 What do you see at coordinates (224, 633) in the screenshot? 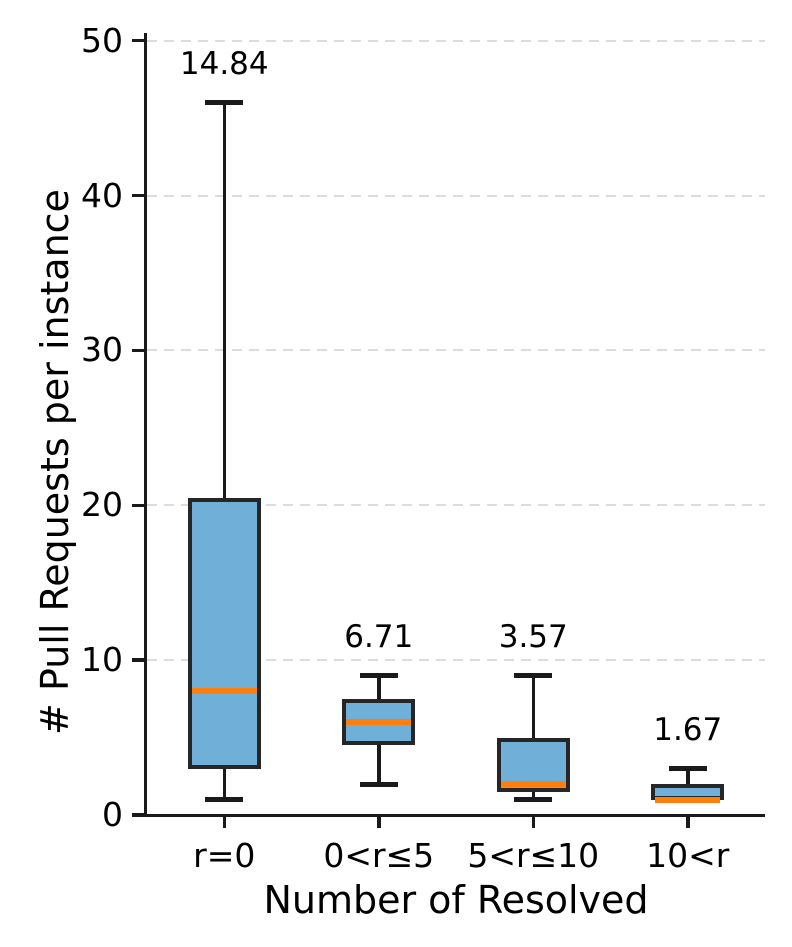
I see `box-rect` at bounding box center [224, 633].